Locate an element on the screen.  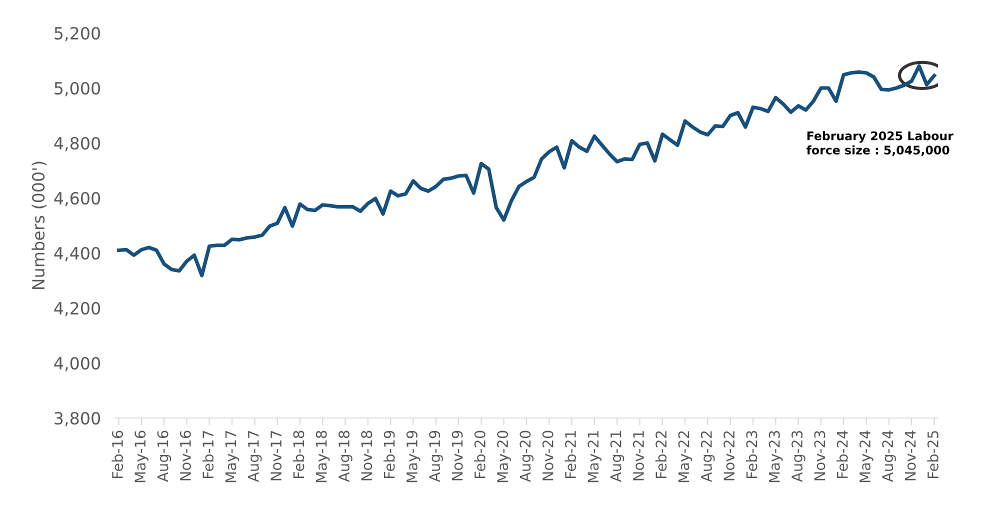
x-tick-label: Aug-22 is located at coordinates (707, 456).